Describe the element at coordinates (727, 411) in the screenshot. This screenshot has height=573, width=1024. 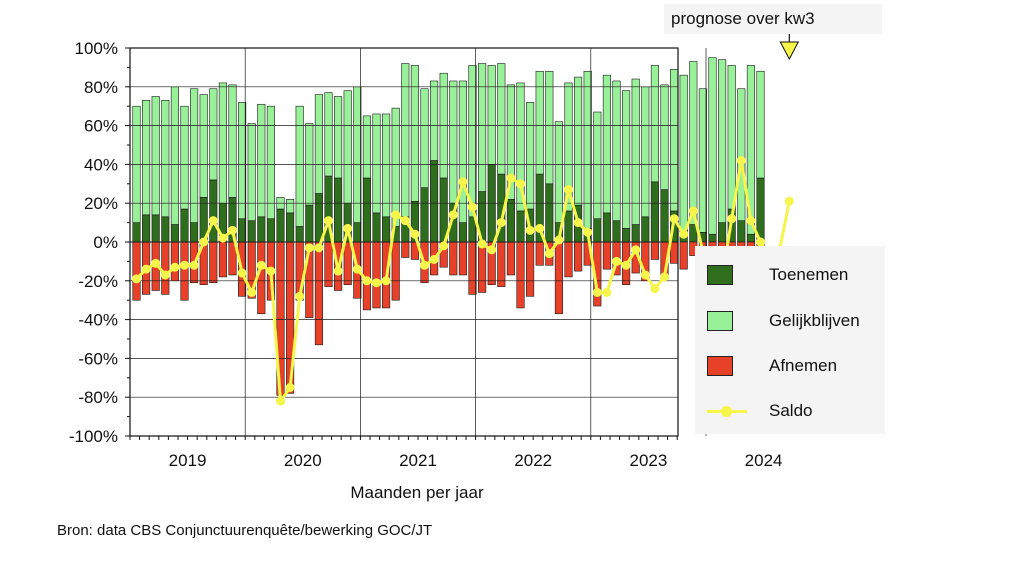
I see `legend-swatch-saldo` at that location.